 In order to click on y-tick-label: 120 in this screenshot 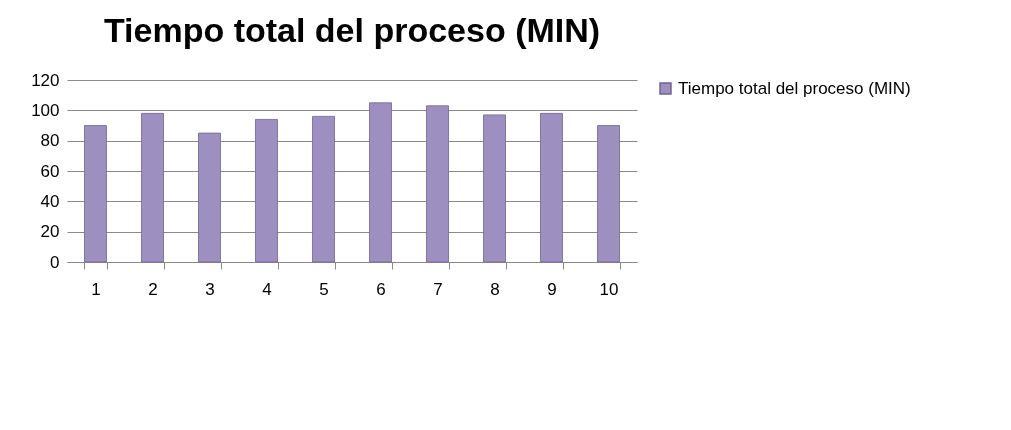, I will do `click(45, 80)`.